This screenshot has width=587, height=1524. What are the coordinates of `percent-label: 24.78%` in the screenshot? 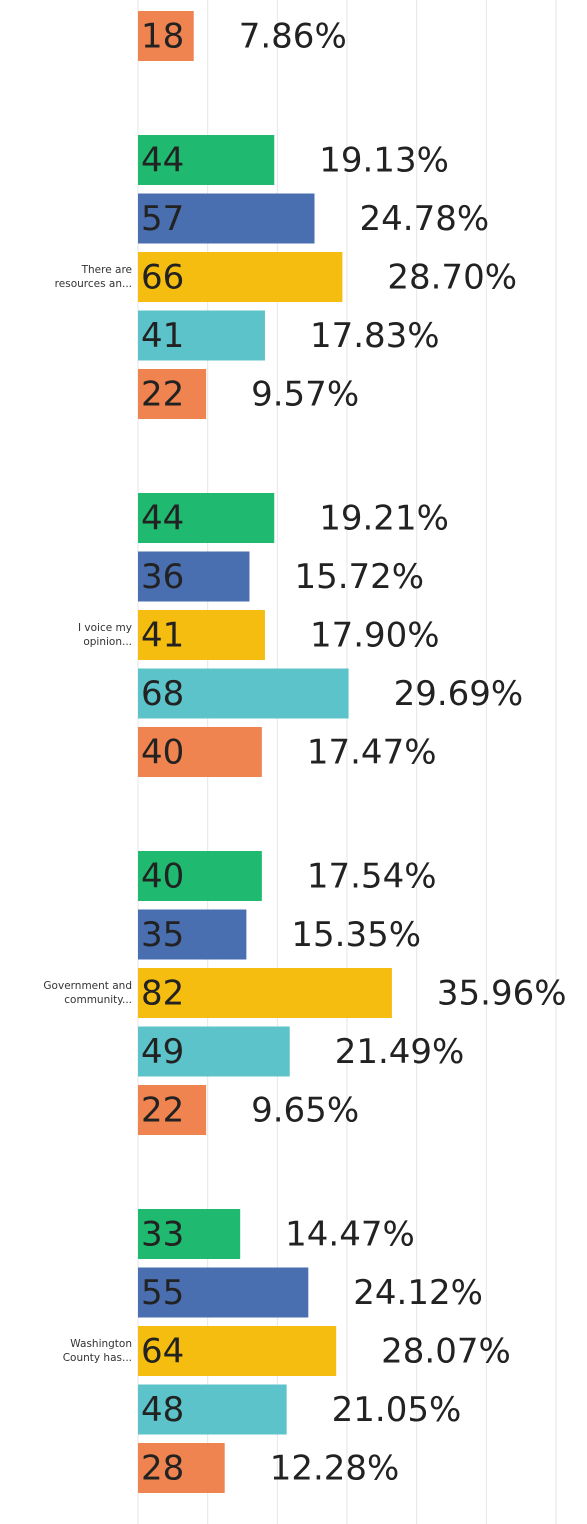 It's located at (425, 219).